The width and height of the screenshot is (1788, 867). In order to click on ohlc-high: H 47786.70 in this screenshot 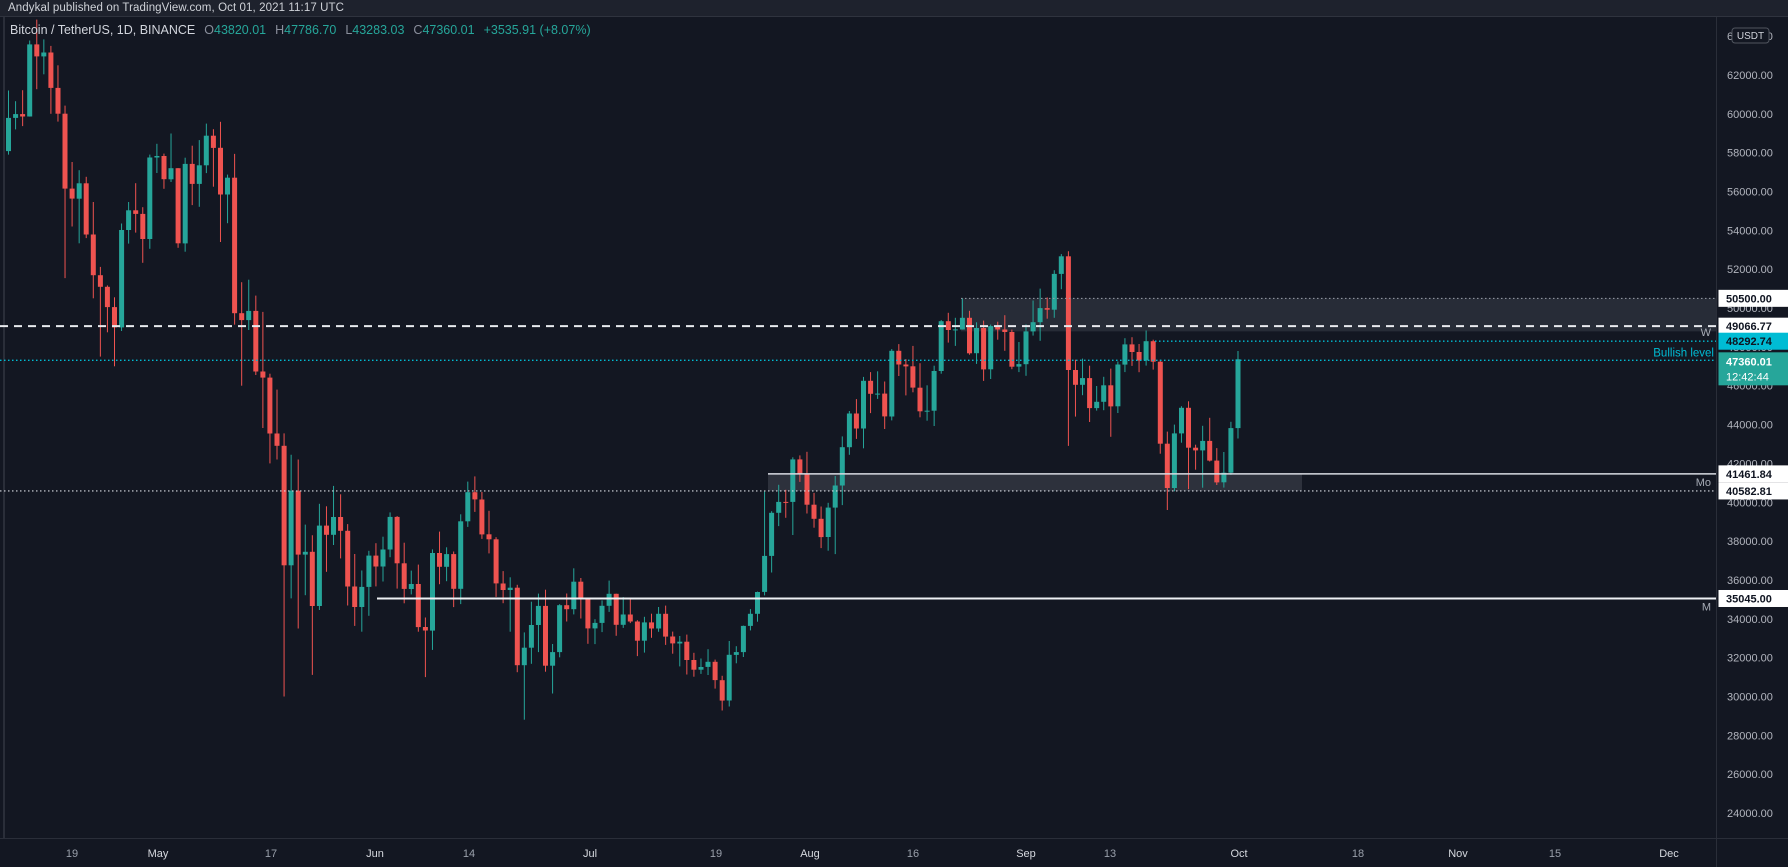, I will do `click(306, 30)`.